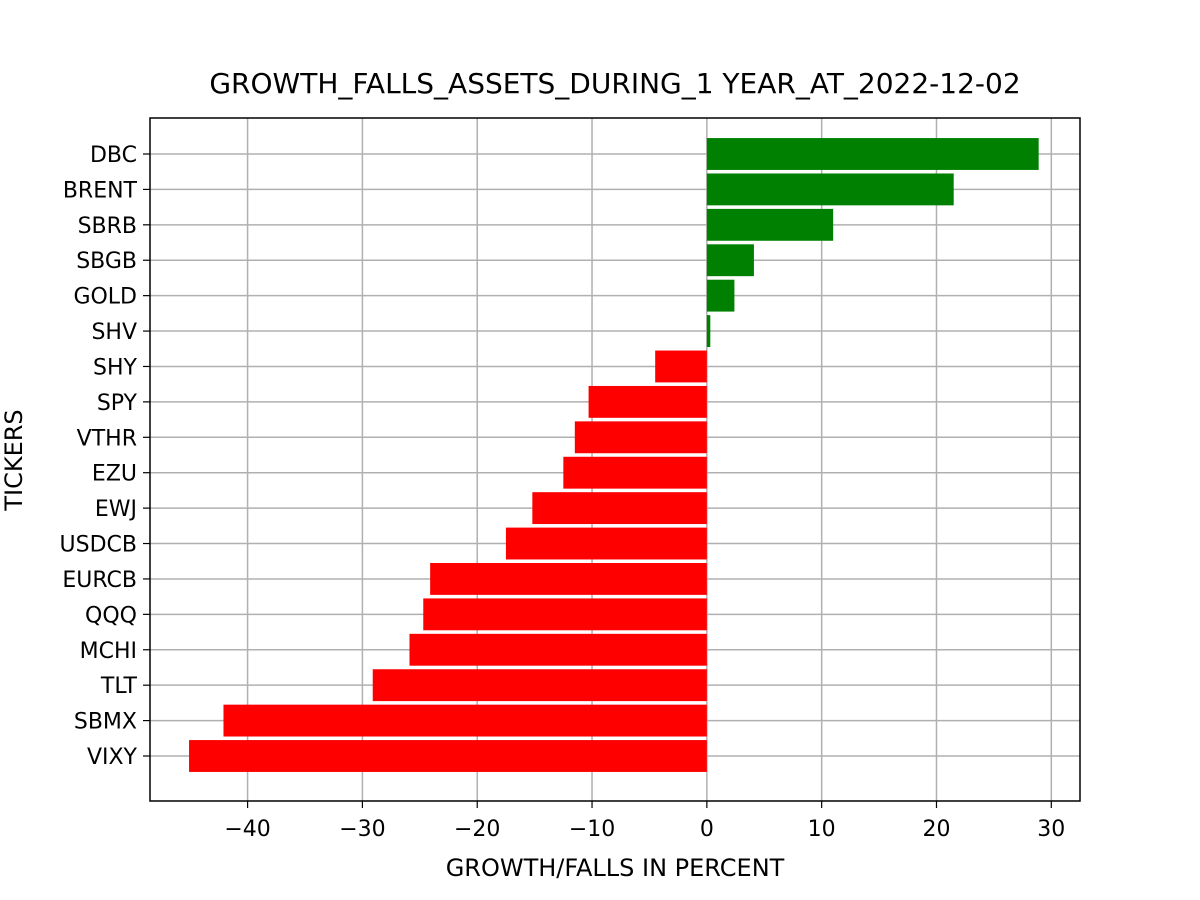  Describe the element at coordinates (99, 580) in the screenshot. I see `y-tick-label: EURCB` at that location.